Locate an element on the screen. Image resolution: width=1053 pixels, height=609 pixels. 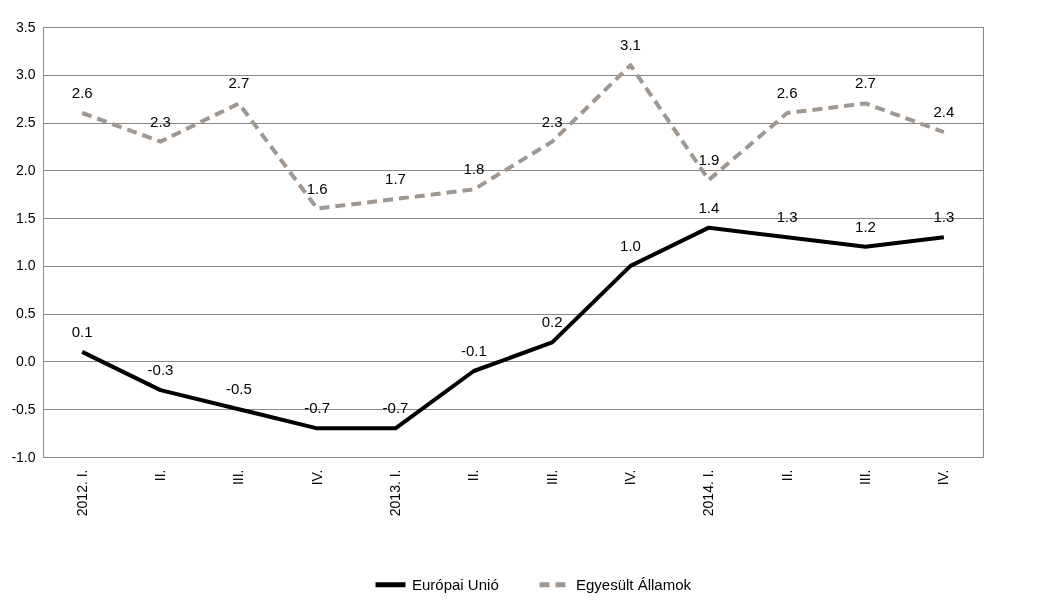
y-tick-label: 1.0 is located at coordinates (26, 265).